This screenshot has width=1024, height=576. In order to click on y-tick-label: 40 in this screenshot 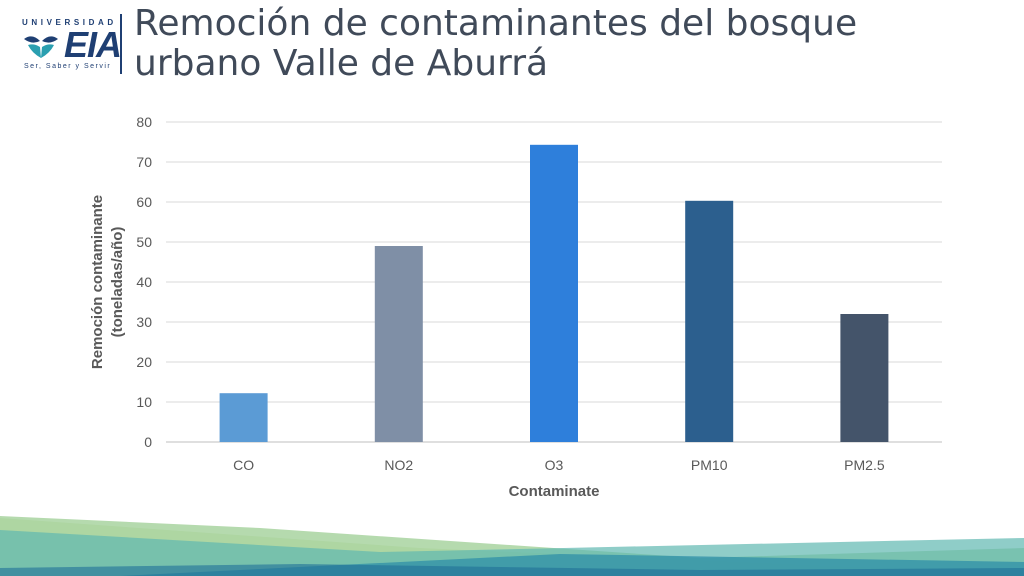, I will do `click(144, 282)`.